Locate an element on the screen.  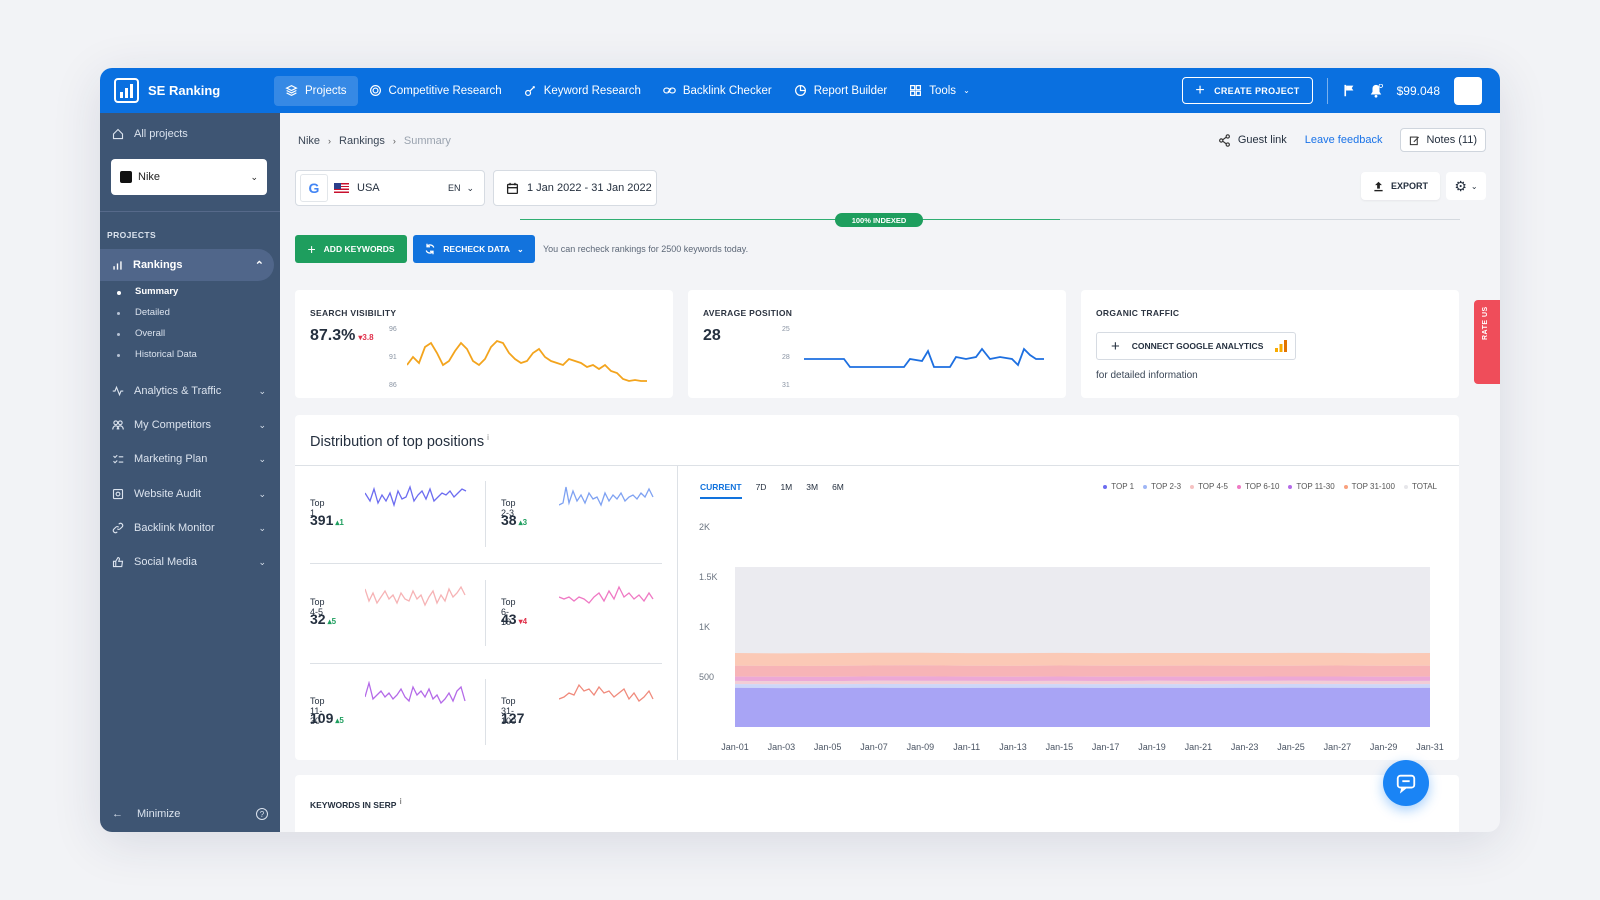
legend-item: TOP 1 is located at coordinates (1118, 486).